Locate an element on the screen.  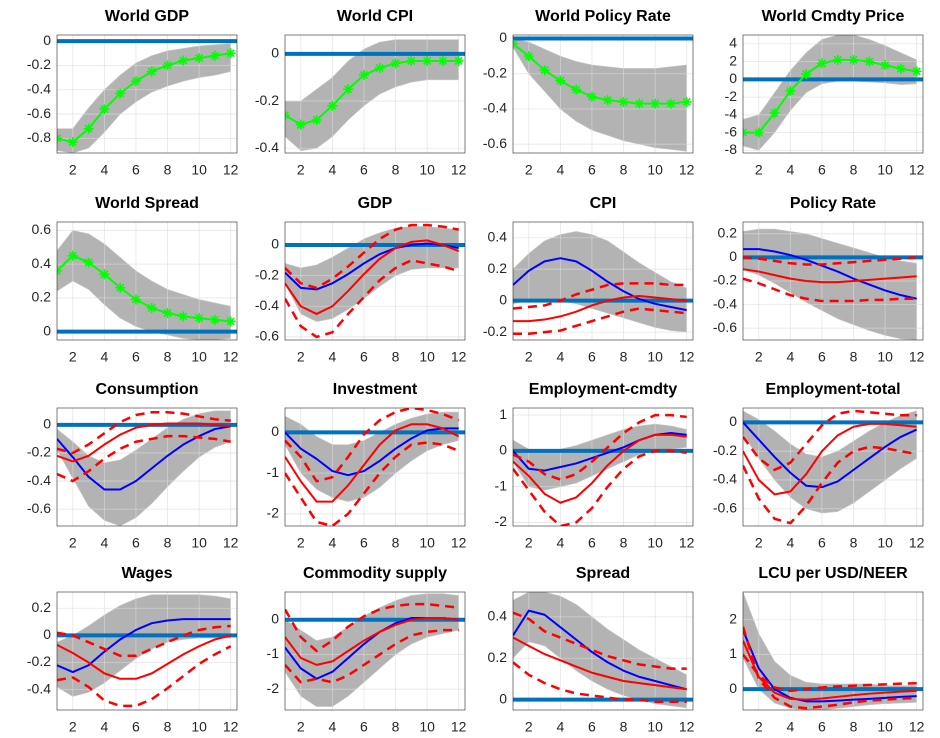
panel-title: Spread is located at coordinates (603, 573).